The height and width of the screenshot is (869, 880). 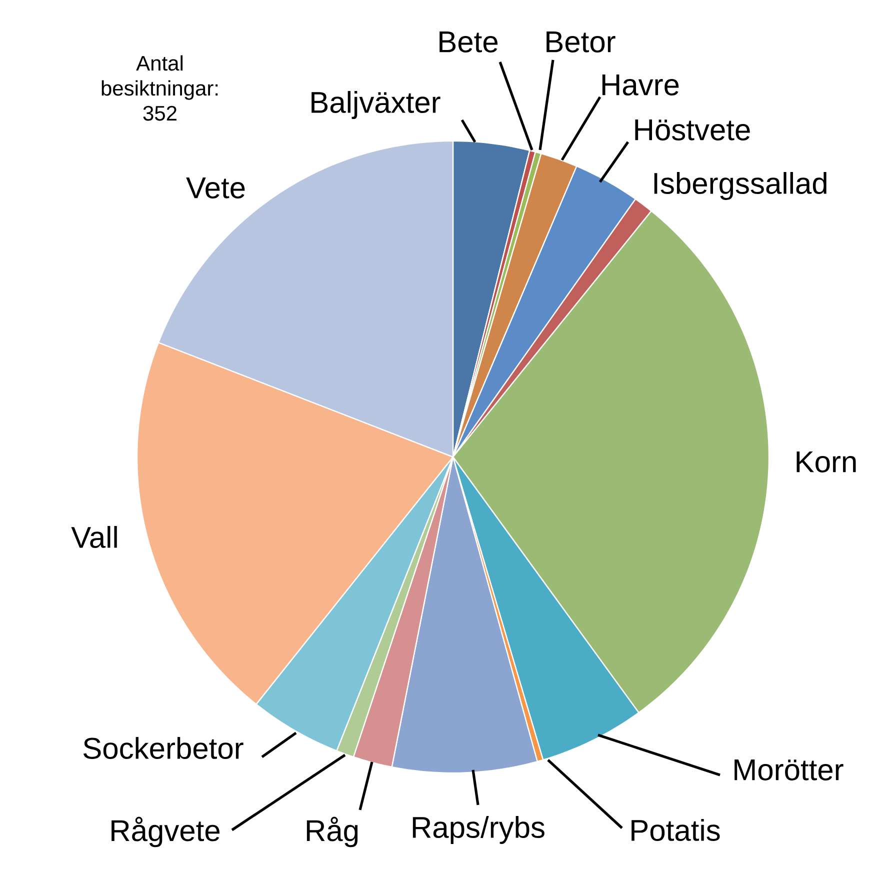 What do you see at coordinates (640, 85) in the screenshot?
I see `slice-label: Havre` at bounding box center [640, 85].